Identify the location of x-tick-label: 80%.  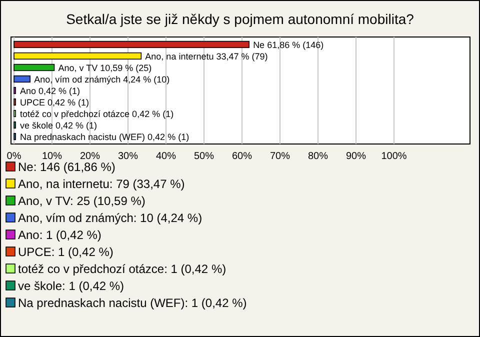
(318, 156).